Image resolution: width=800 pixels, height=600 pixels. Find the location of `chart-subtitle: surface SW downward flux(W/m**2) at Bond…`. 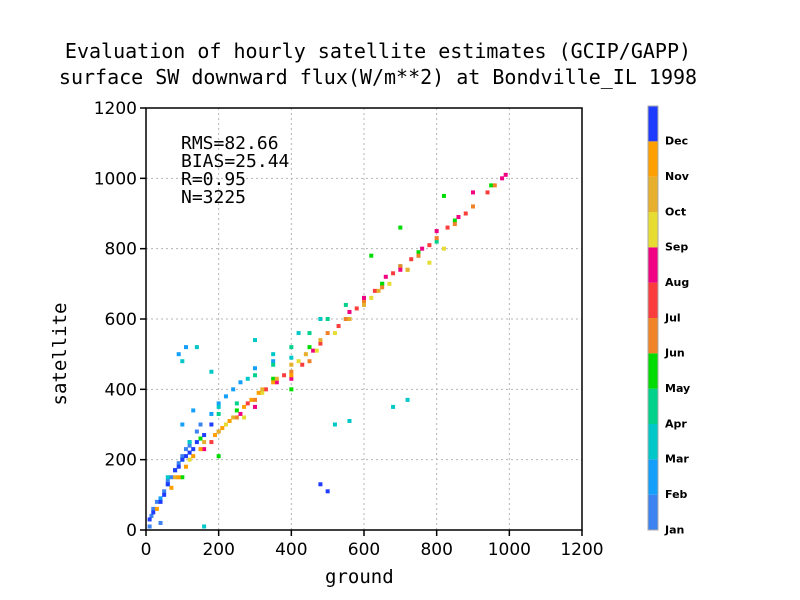

chart-subtitle: surface SW downward flux(W/m**2) at Bond… is located at coordinates (378, 77).